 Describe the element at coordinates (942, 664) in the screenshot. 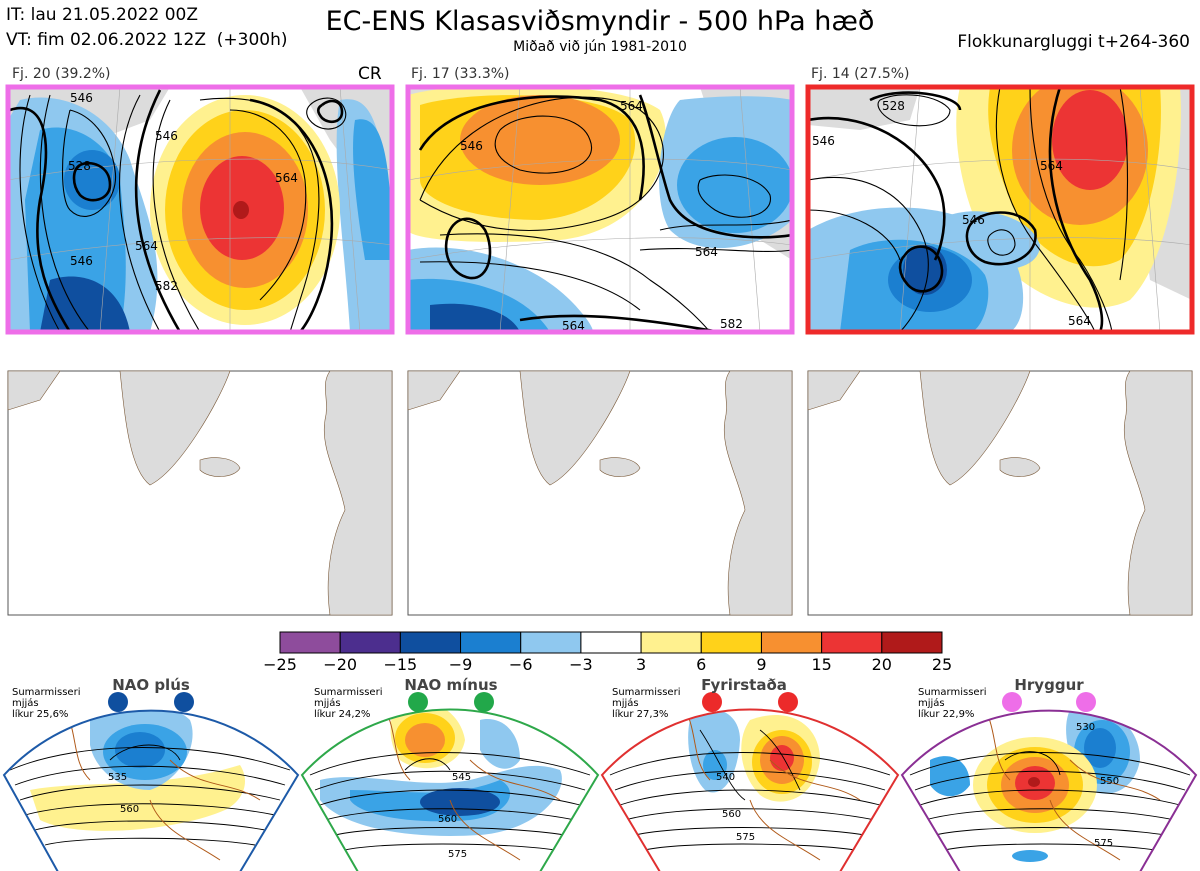

I see `colorbar-tick-label: 25` at that location.